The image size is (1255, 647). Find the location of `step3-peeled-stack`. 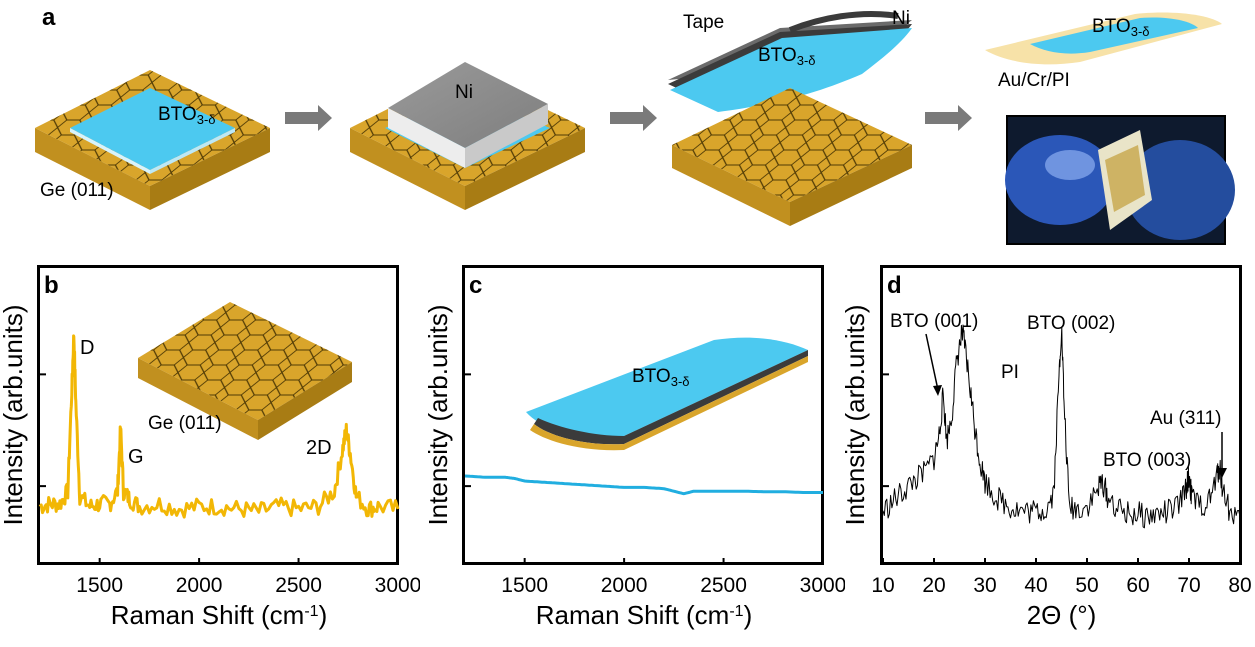

step3-peeled-stack is located at coordinates (790, 61).